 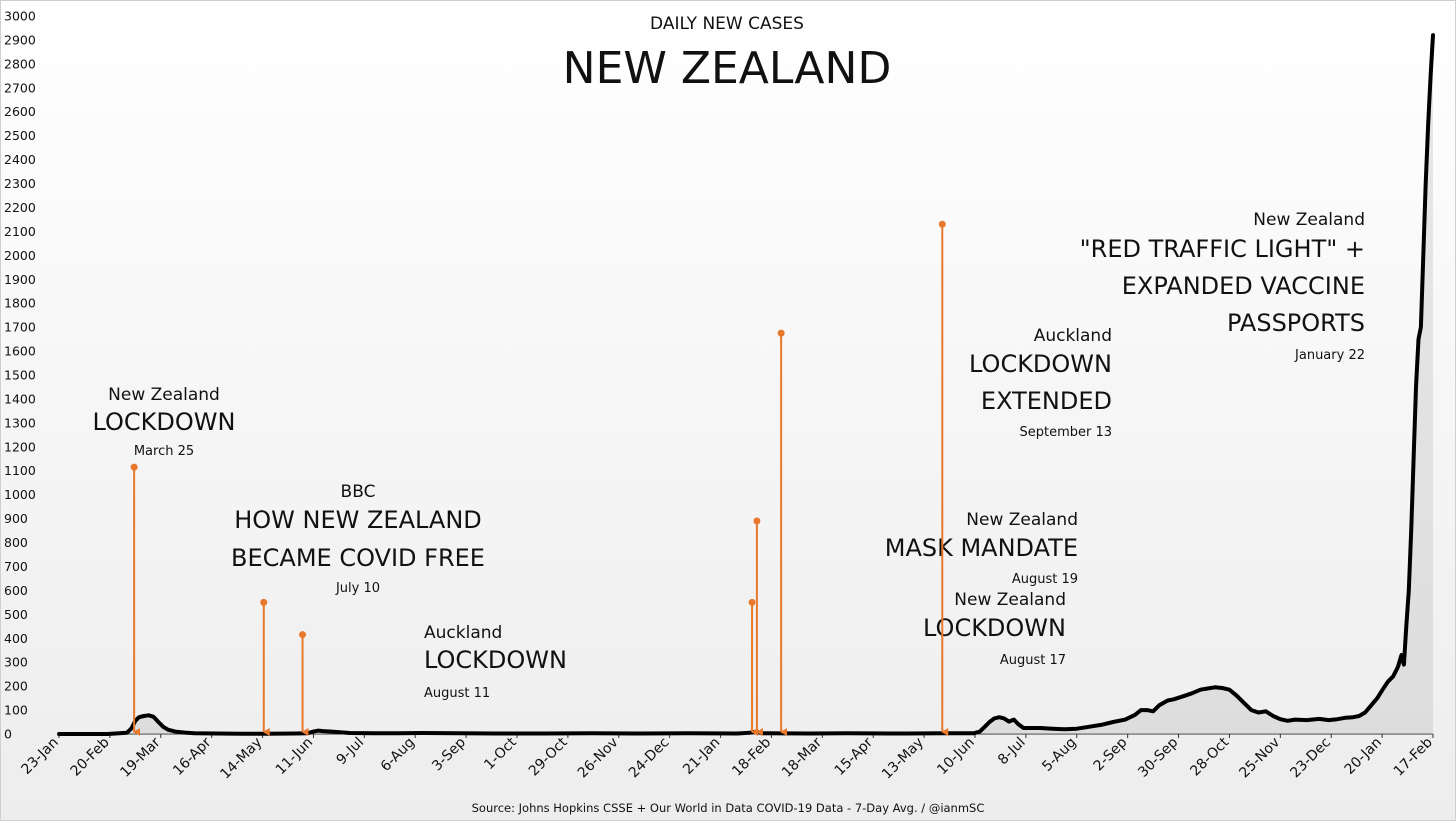 What do you see at coordinates (20, 327) in the screenshot?
I see `y-tick-label: 1700` at bounding box center [20, 327].